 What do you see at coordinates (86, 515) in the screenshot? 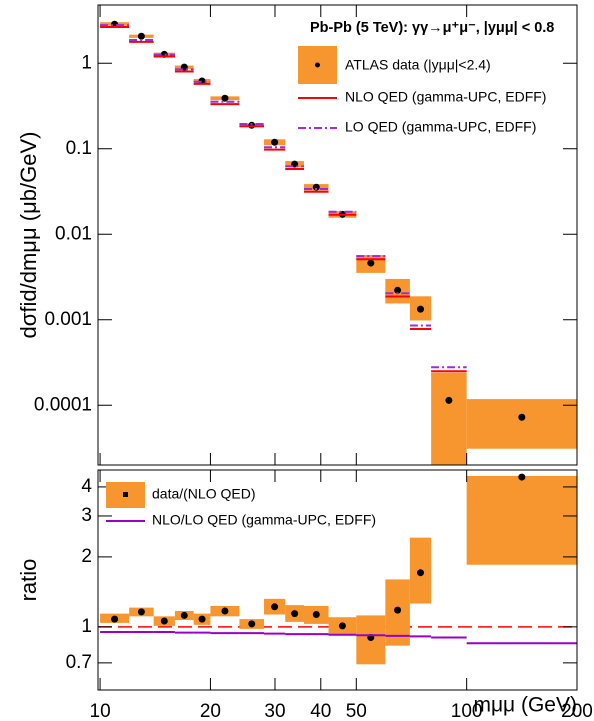
I see `y-tick-label: 3` at bounding box center [86, 515].